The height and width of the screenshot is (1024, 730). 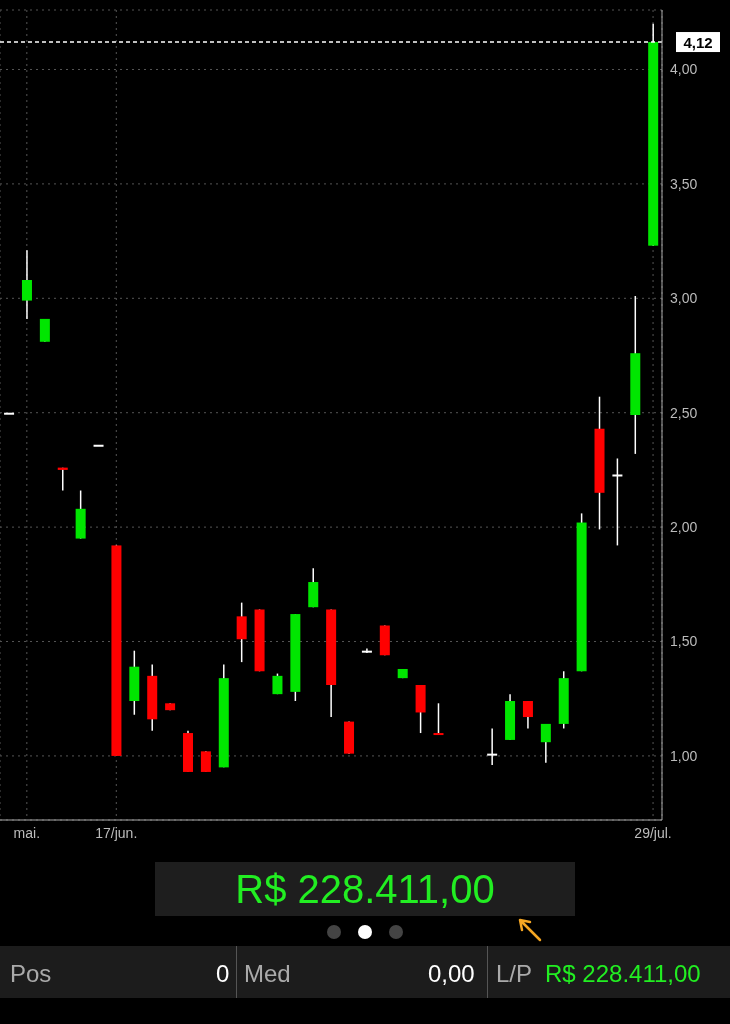 I want to click on y-tick-label: 1,50, so click(x=684, y=641).